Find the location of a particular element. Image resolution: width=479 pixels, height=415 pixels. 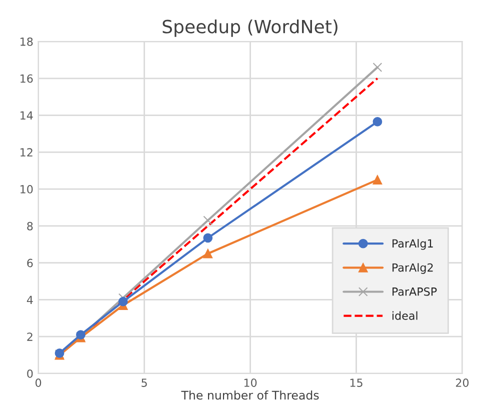

y-tick-label: 6 is located at coordinates (30, 263).